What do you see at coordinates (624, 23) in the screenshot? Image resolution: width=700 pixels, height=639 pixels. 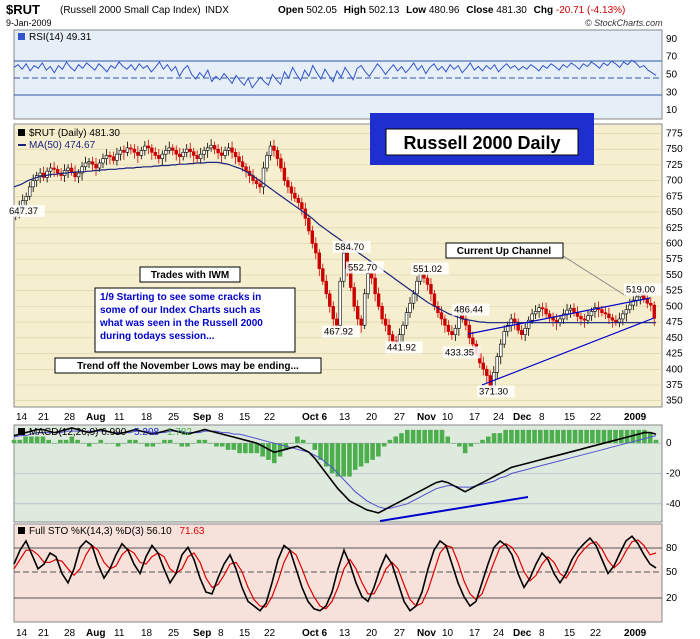 I see `copyright: © StockCharts.com` at bounding box center [624, 23].